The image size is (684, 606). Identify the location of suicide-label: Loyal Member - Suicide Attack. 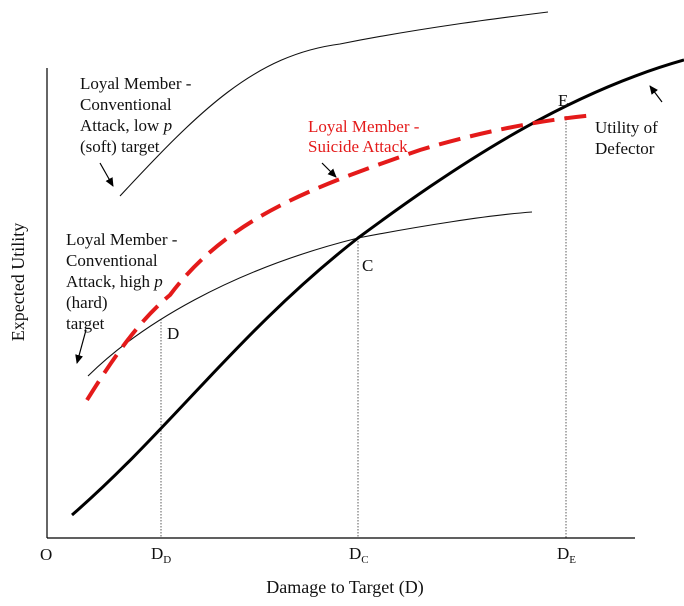
(366, 136).